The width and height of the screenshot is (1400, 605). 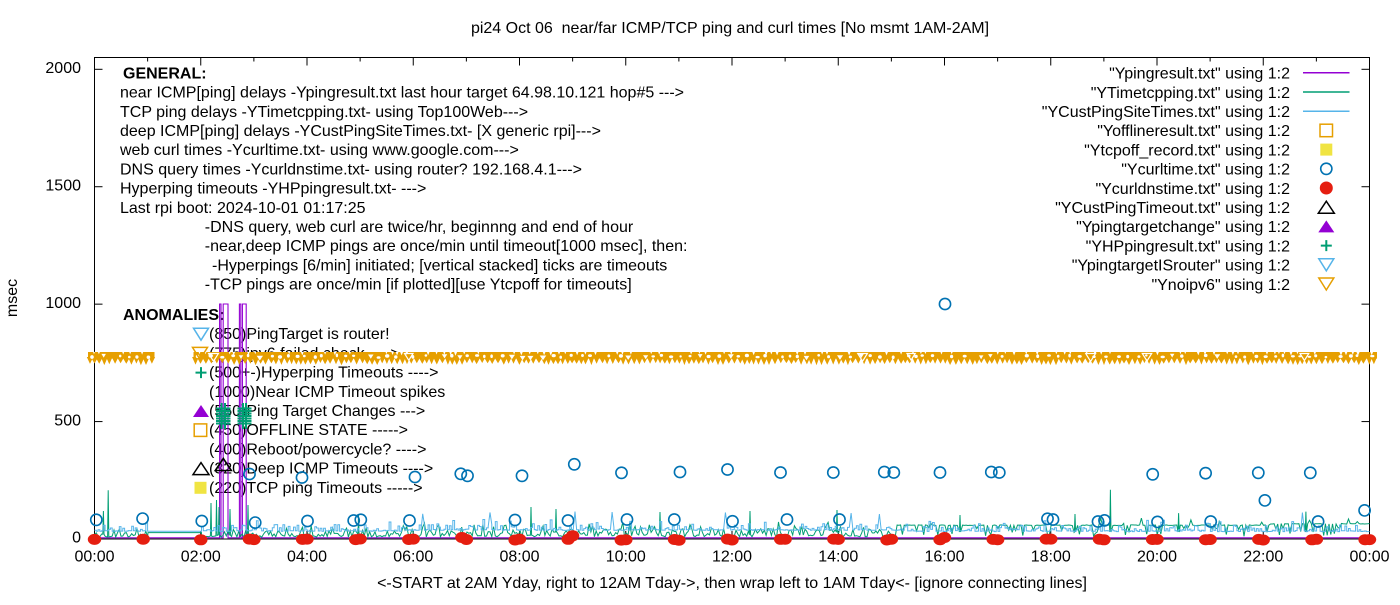 What do you see at coordinates (173, 315) in the screenshot?
I see `svg-text: ANOMALIES:` at bounding box center [173, 315].